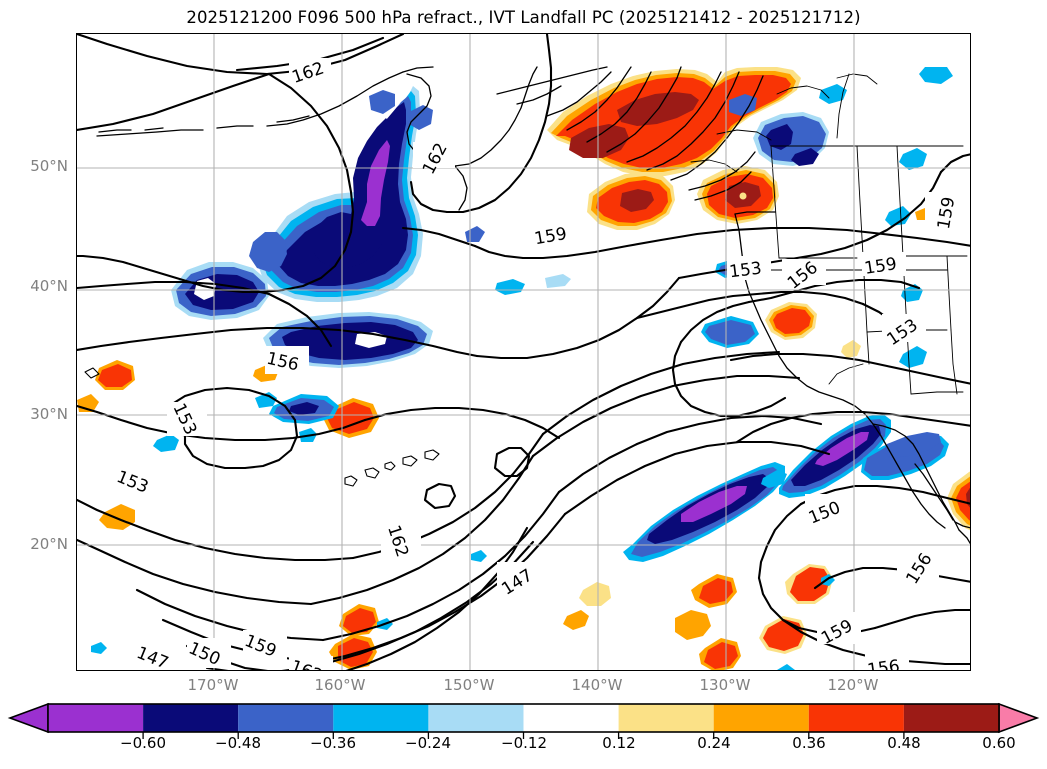 The image size is (1047, 769). What do you see at coordinates (693, 625) in the screenshot?
I see `anomaly-se-pock3` at bounding box center [693, 625].